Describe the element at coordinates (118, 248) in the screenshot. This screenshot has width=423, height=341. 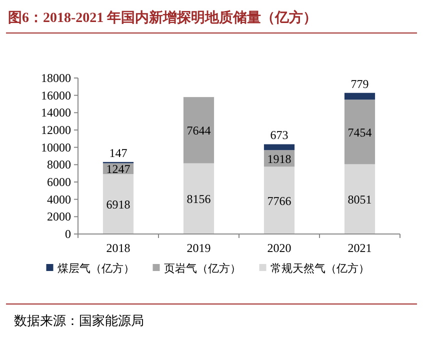
I see `x-tick-label: 2018` at that location.